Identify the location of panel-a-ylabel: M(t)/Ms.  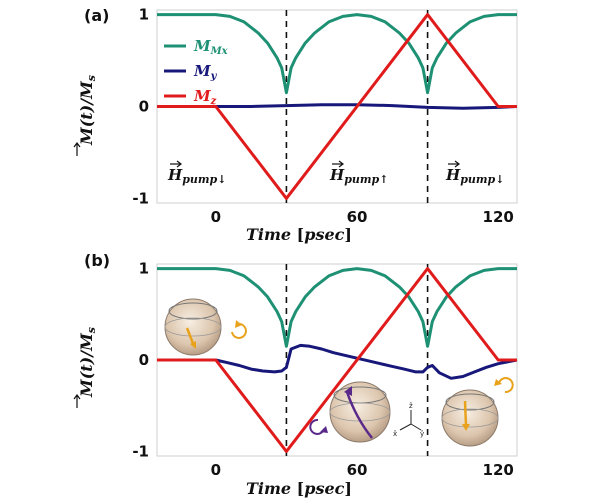
(85, 115).